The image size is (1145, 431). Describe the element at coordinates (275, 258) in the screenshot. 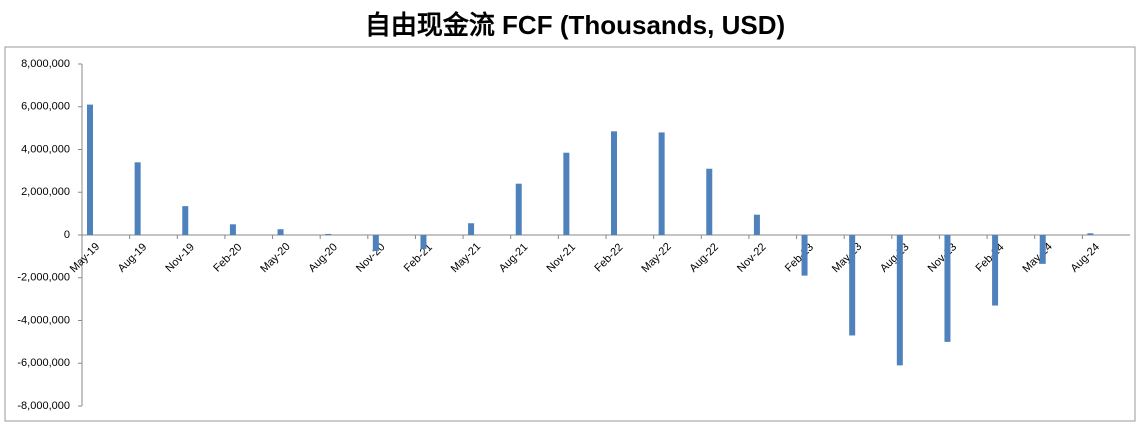

I see `x-tick-label: May-20` at that location.